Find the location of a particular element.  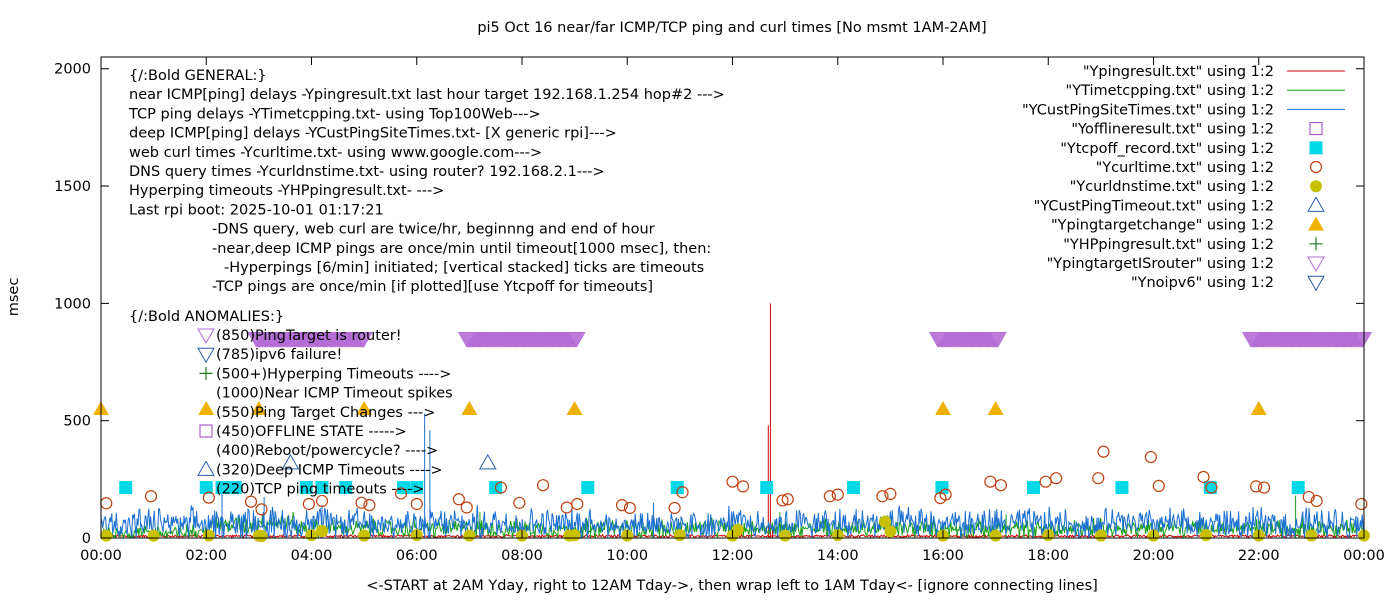

y-tick-label: 2000 is located at coordinates (72, 70).